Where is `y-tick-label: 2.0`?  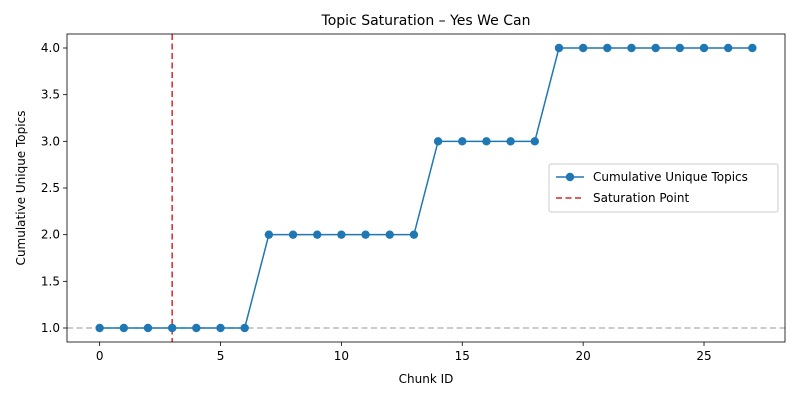 y-tick-label: 2.0 is located at coordinates (50, 235).